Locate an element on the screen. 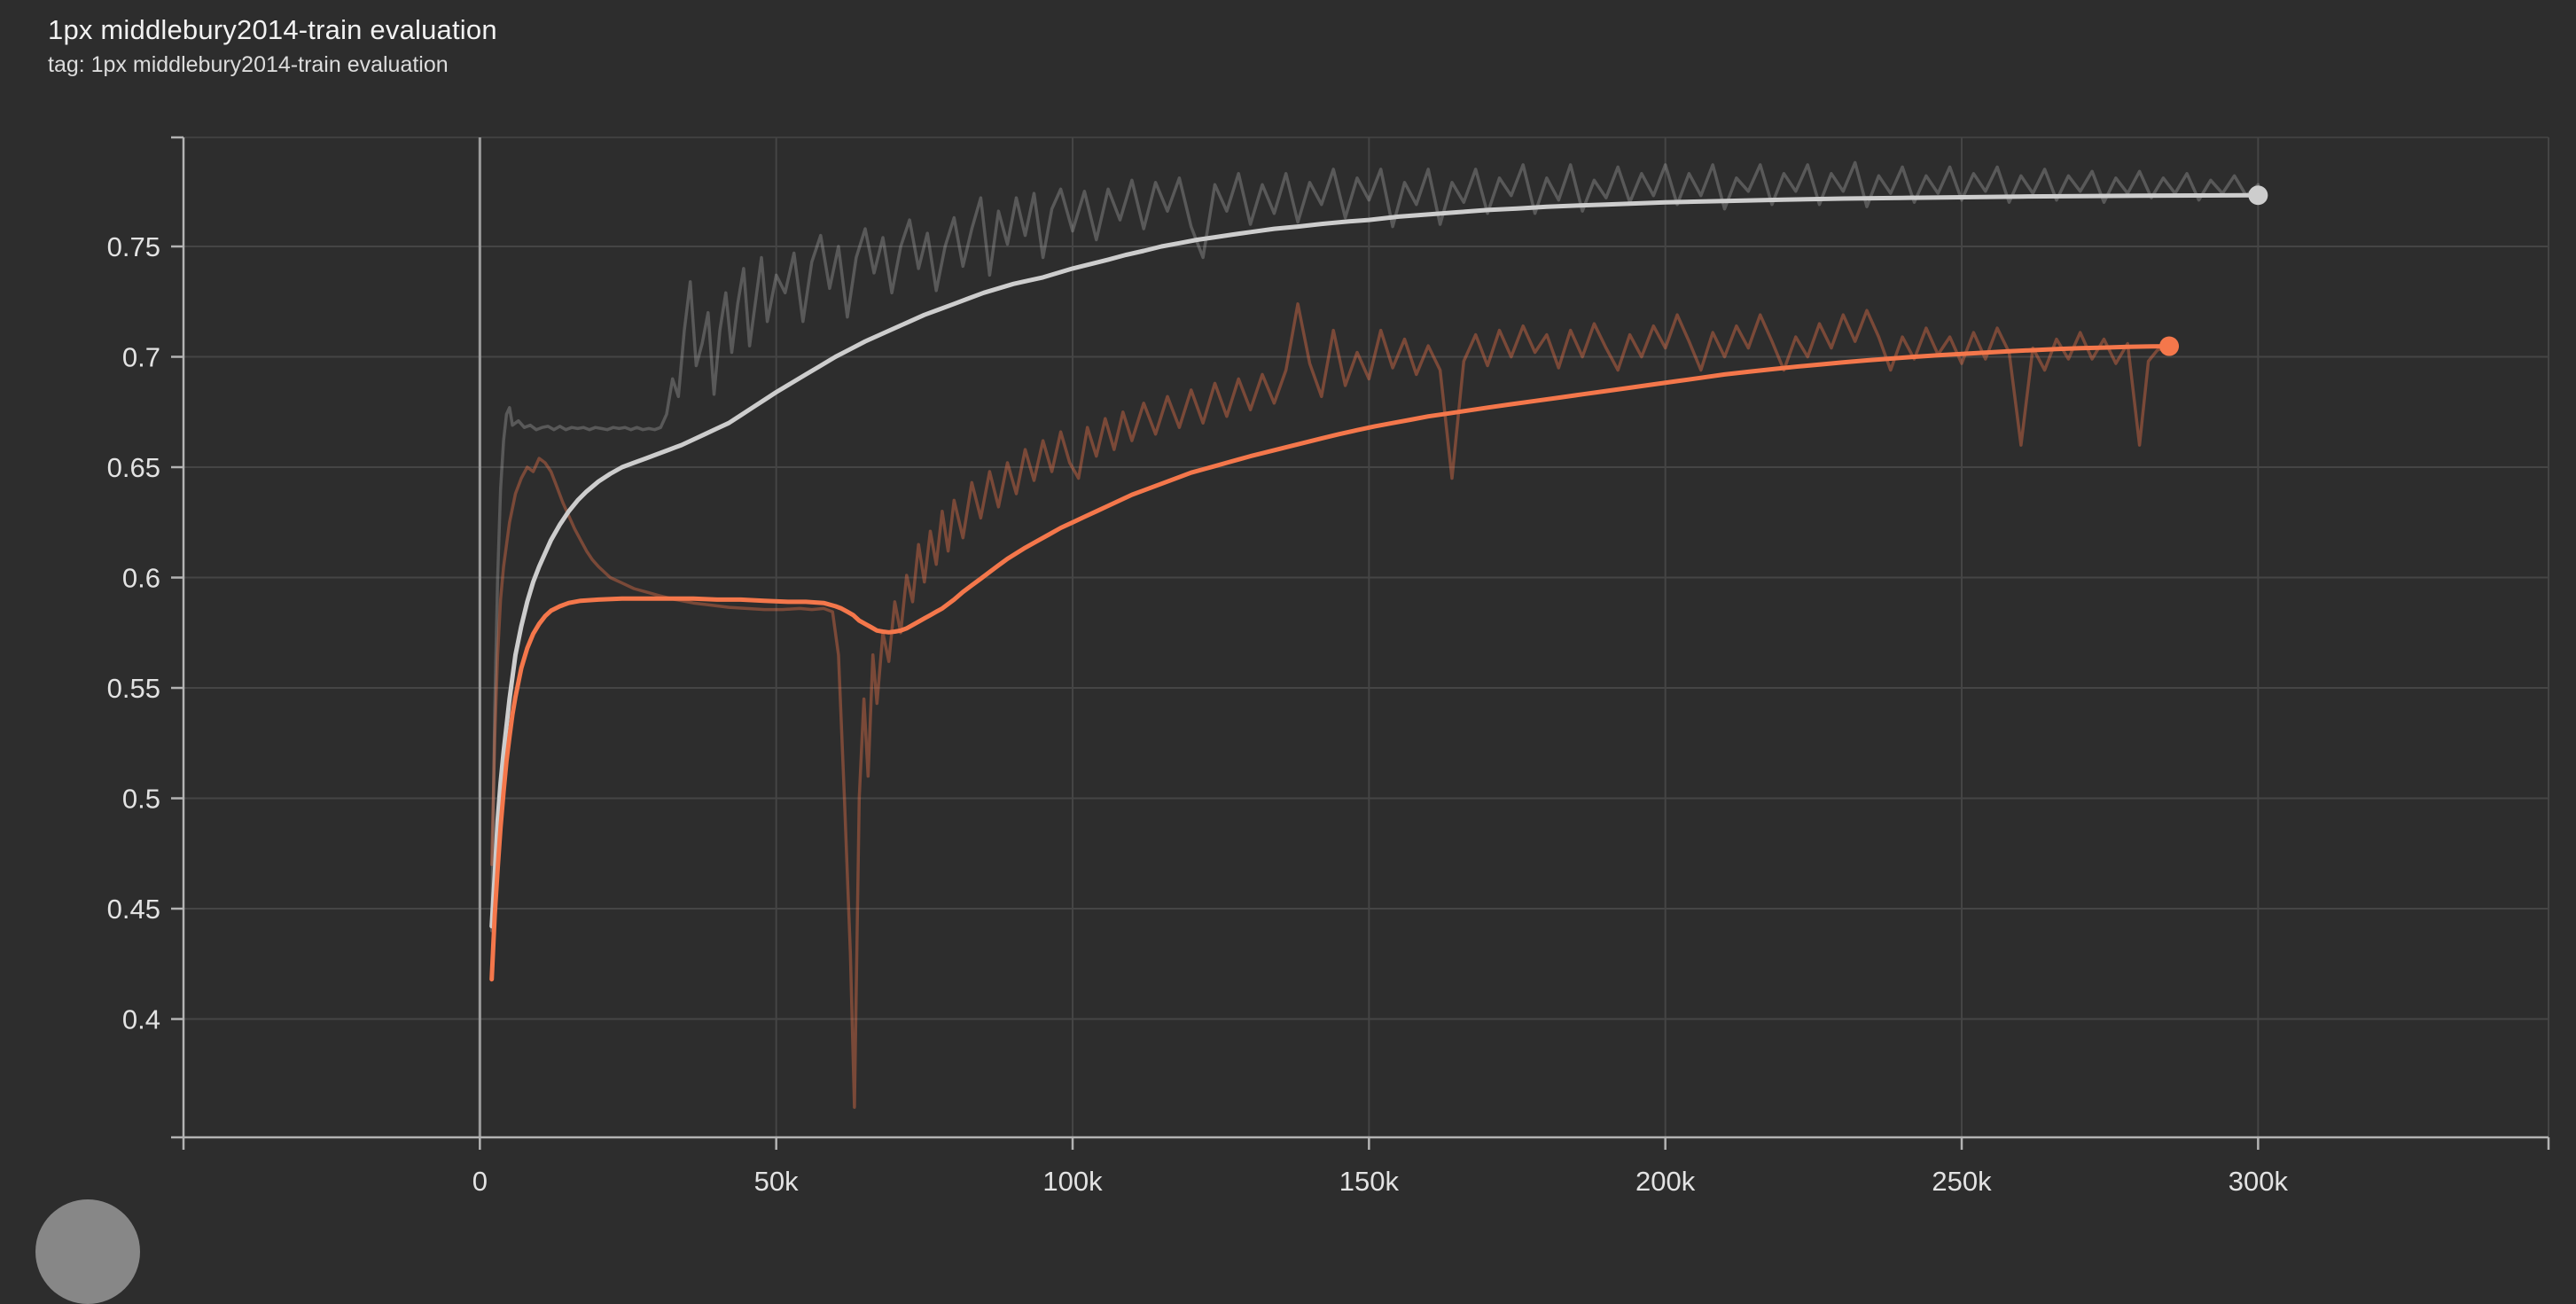  chart-title: 1px middlebury2014-train evaluation is located at coordinates (272, 29).